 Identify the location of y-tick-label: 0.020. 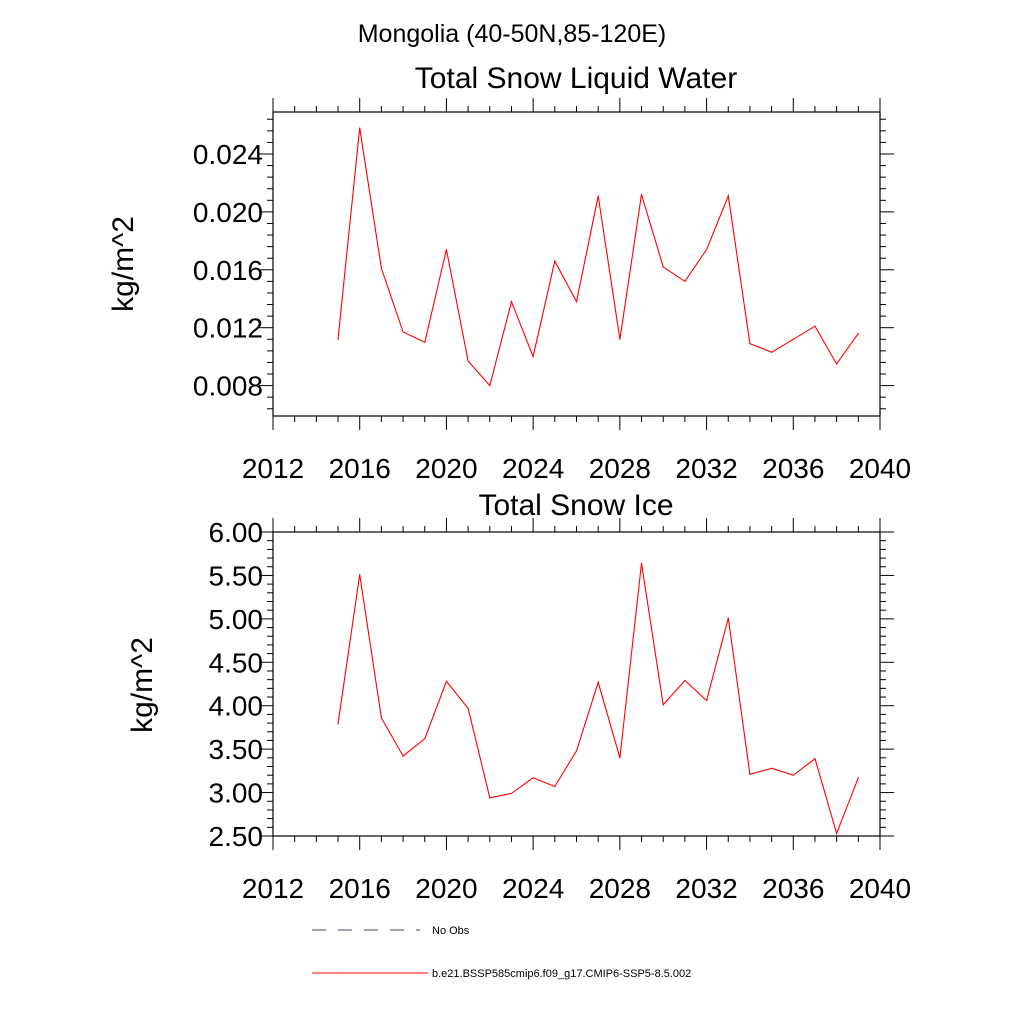
(228, 212).